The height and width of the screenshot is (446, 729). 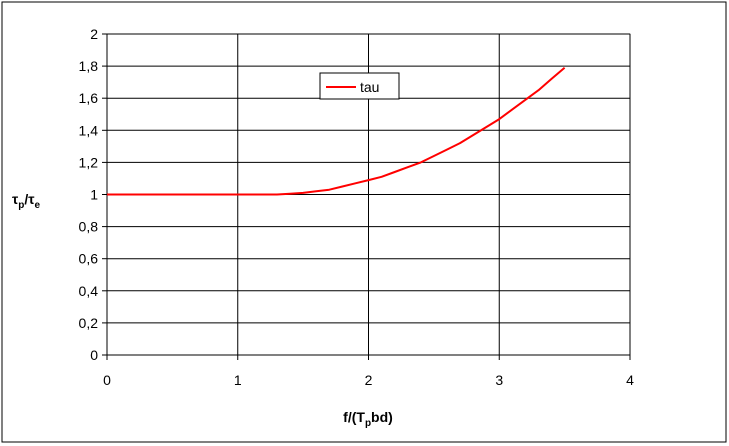 I want to click on x-axis-label: f/(Tpbd), so click(x=368, y=419).